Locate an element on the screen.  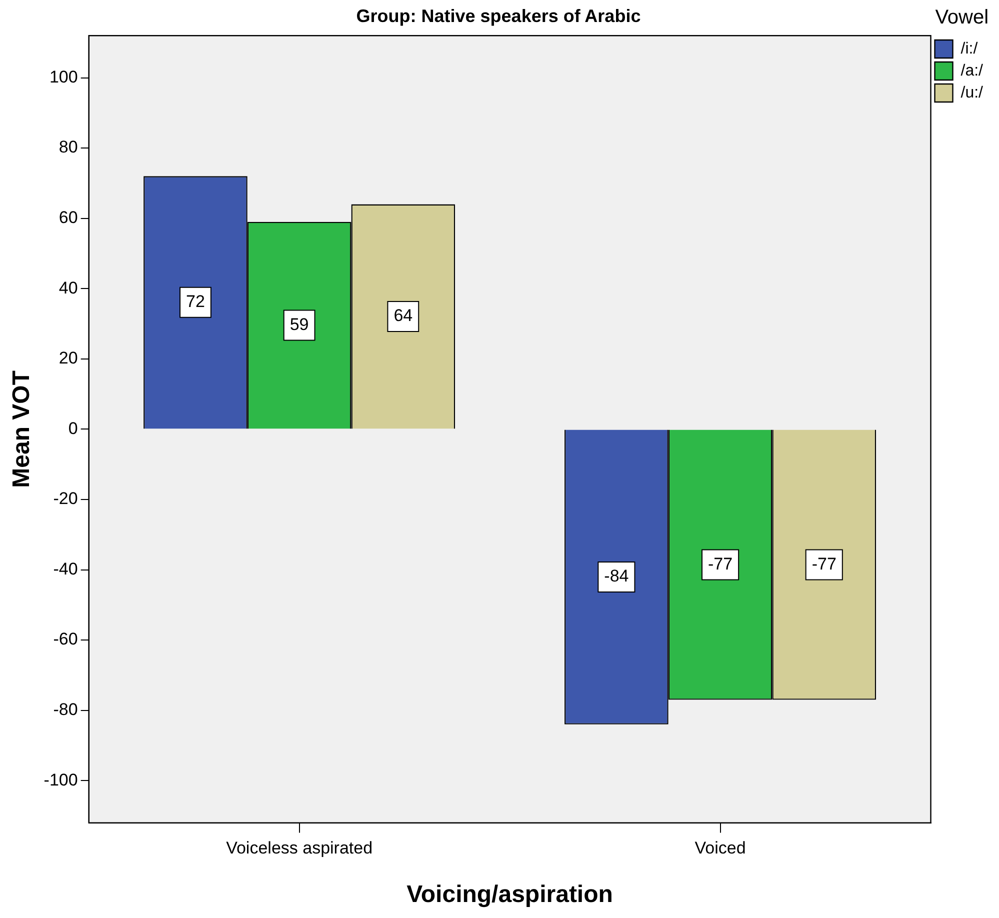
y-tick-label: -40 is located at coordinates (65, 568).